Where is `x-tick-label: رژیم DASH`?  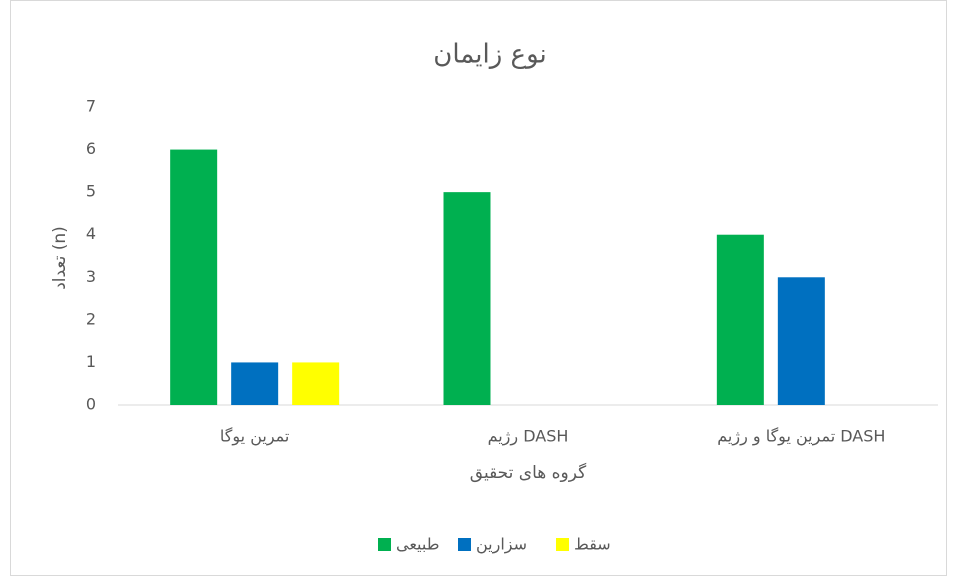
x-tick-label: رژیم DASH is located at coordinates (528, 437).